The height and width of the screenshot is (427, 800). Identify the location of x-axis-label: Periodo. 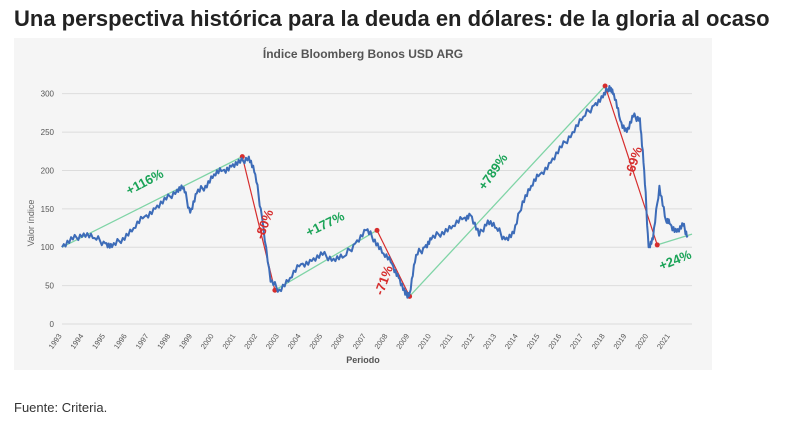
(363, 360).